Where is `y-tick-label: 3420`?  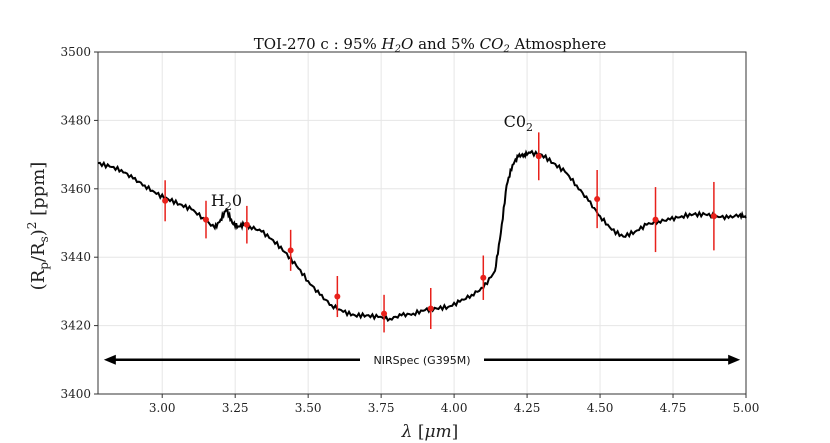 y-tick-label: 3420 is located at coordinates (75, 326).